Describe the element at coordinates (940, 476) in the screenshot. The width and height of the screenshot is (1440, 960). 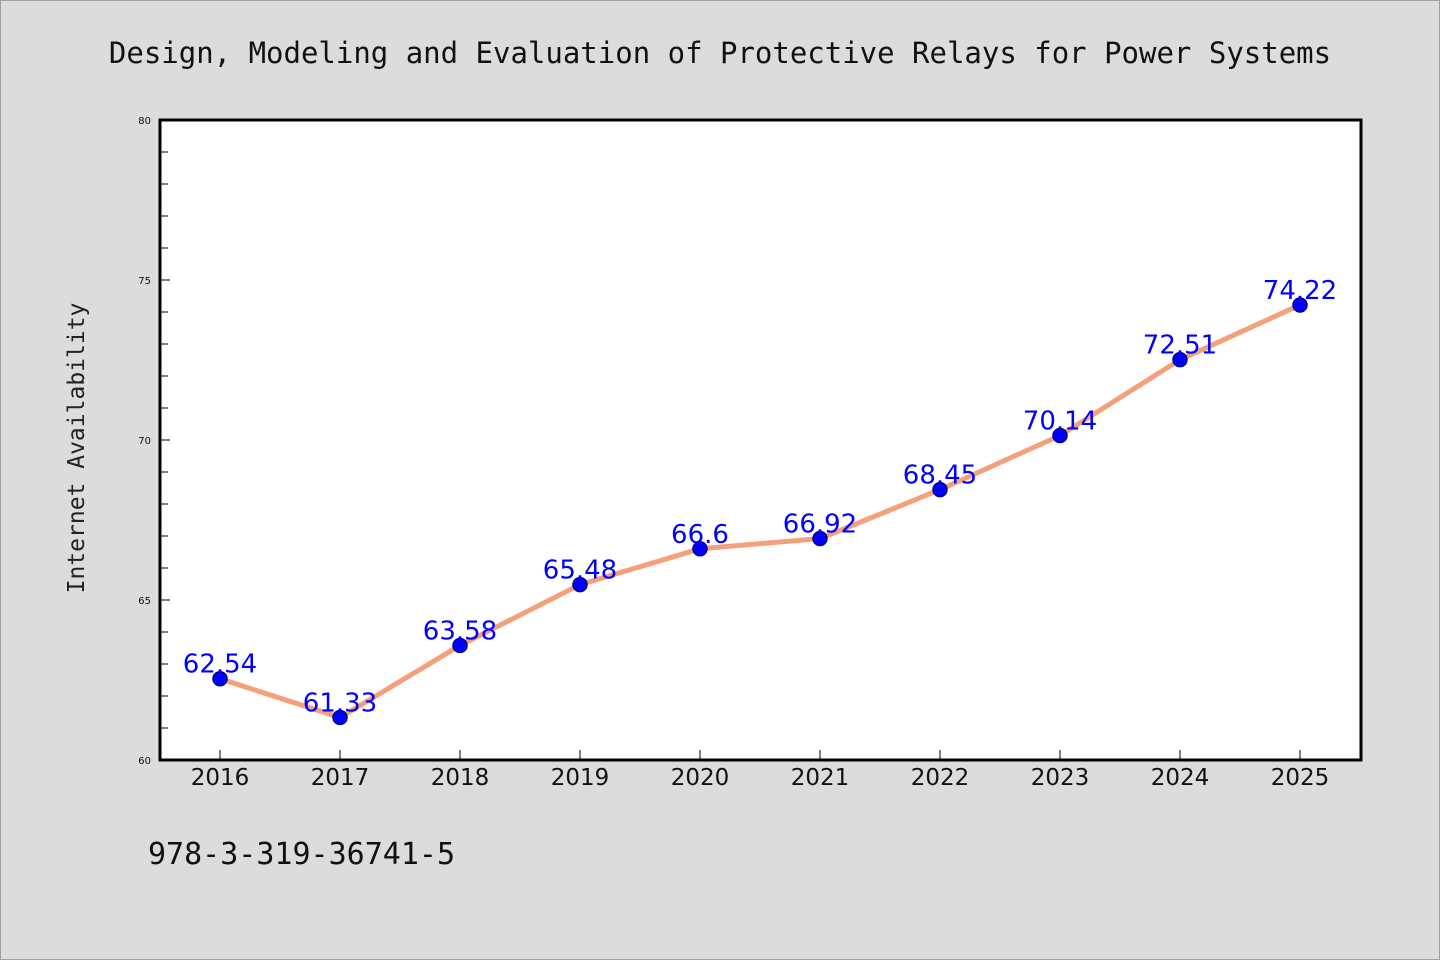
I see `data-point-label: 68.45` at that location.